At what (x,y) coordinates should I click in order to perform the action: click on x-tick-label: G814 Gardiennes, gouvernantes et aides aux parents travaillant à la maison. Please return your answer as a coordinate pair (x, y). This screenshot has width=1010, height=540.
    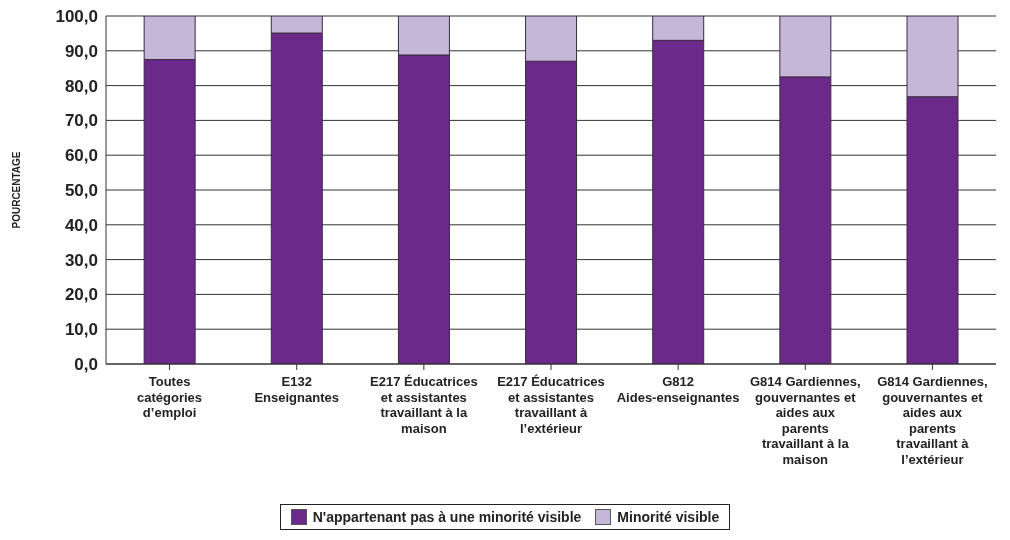
    Looking at the image, I should click on (805, 420).